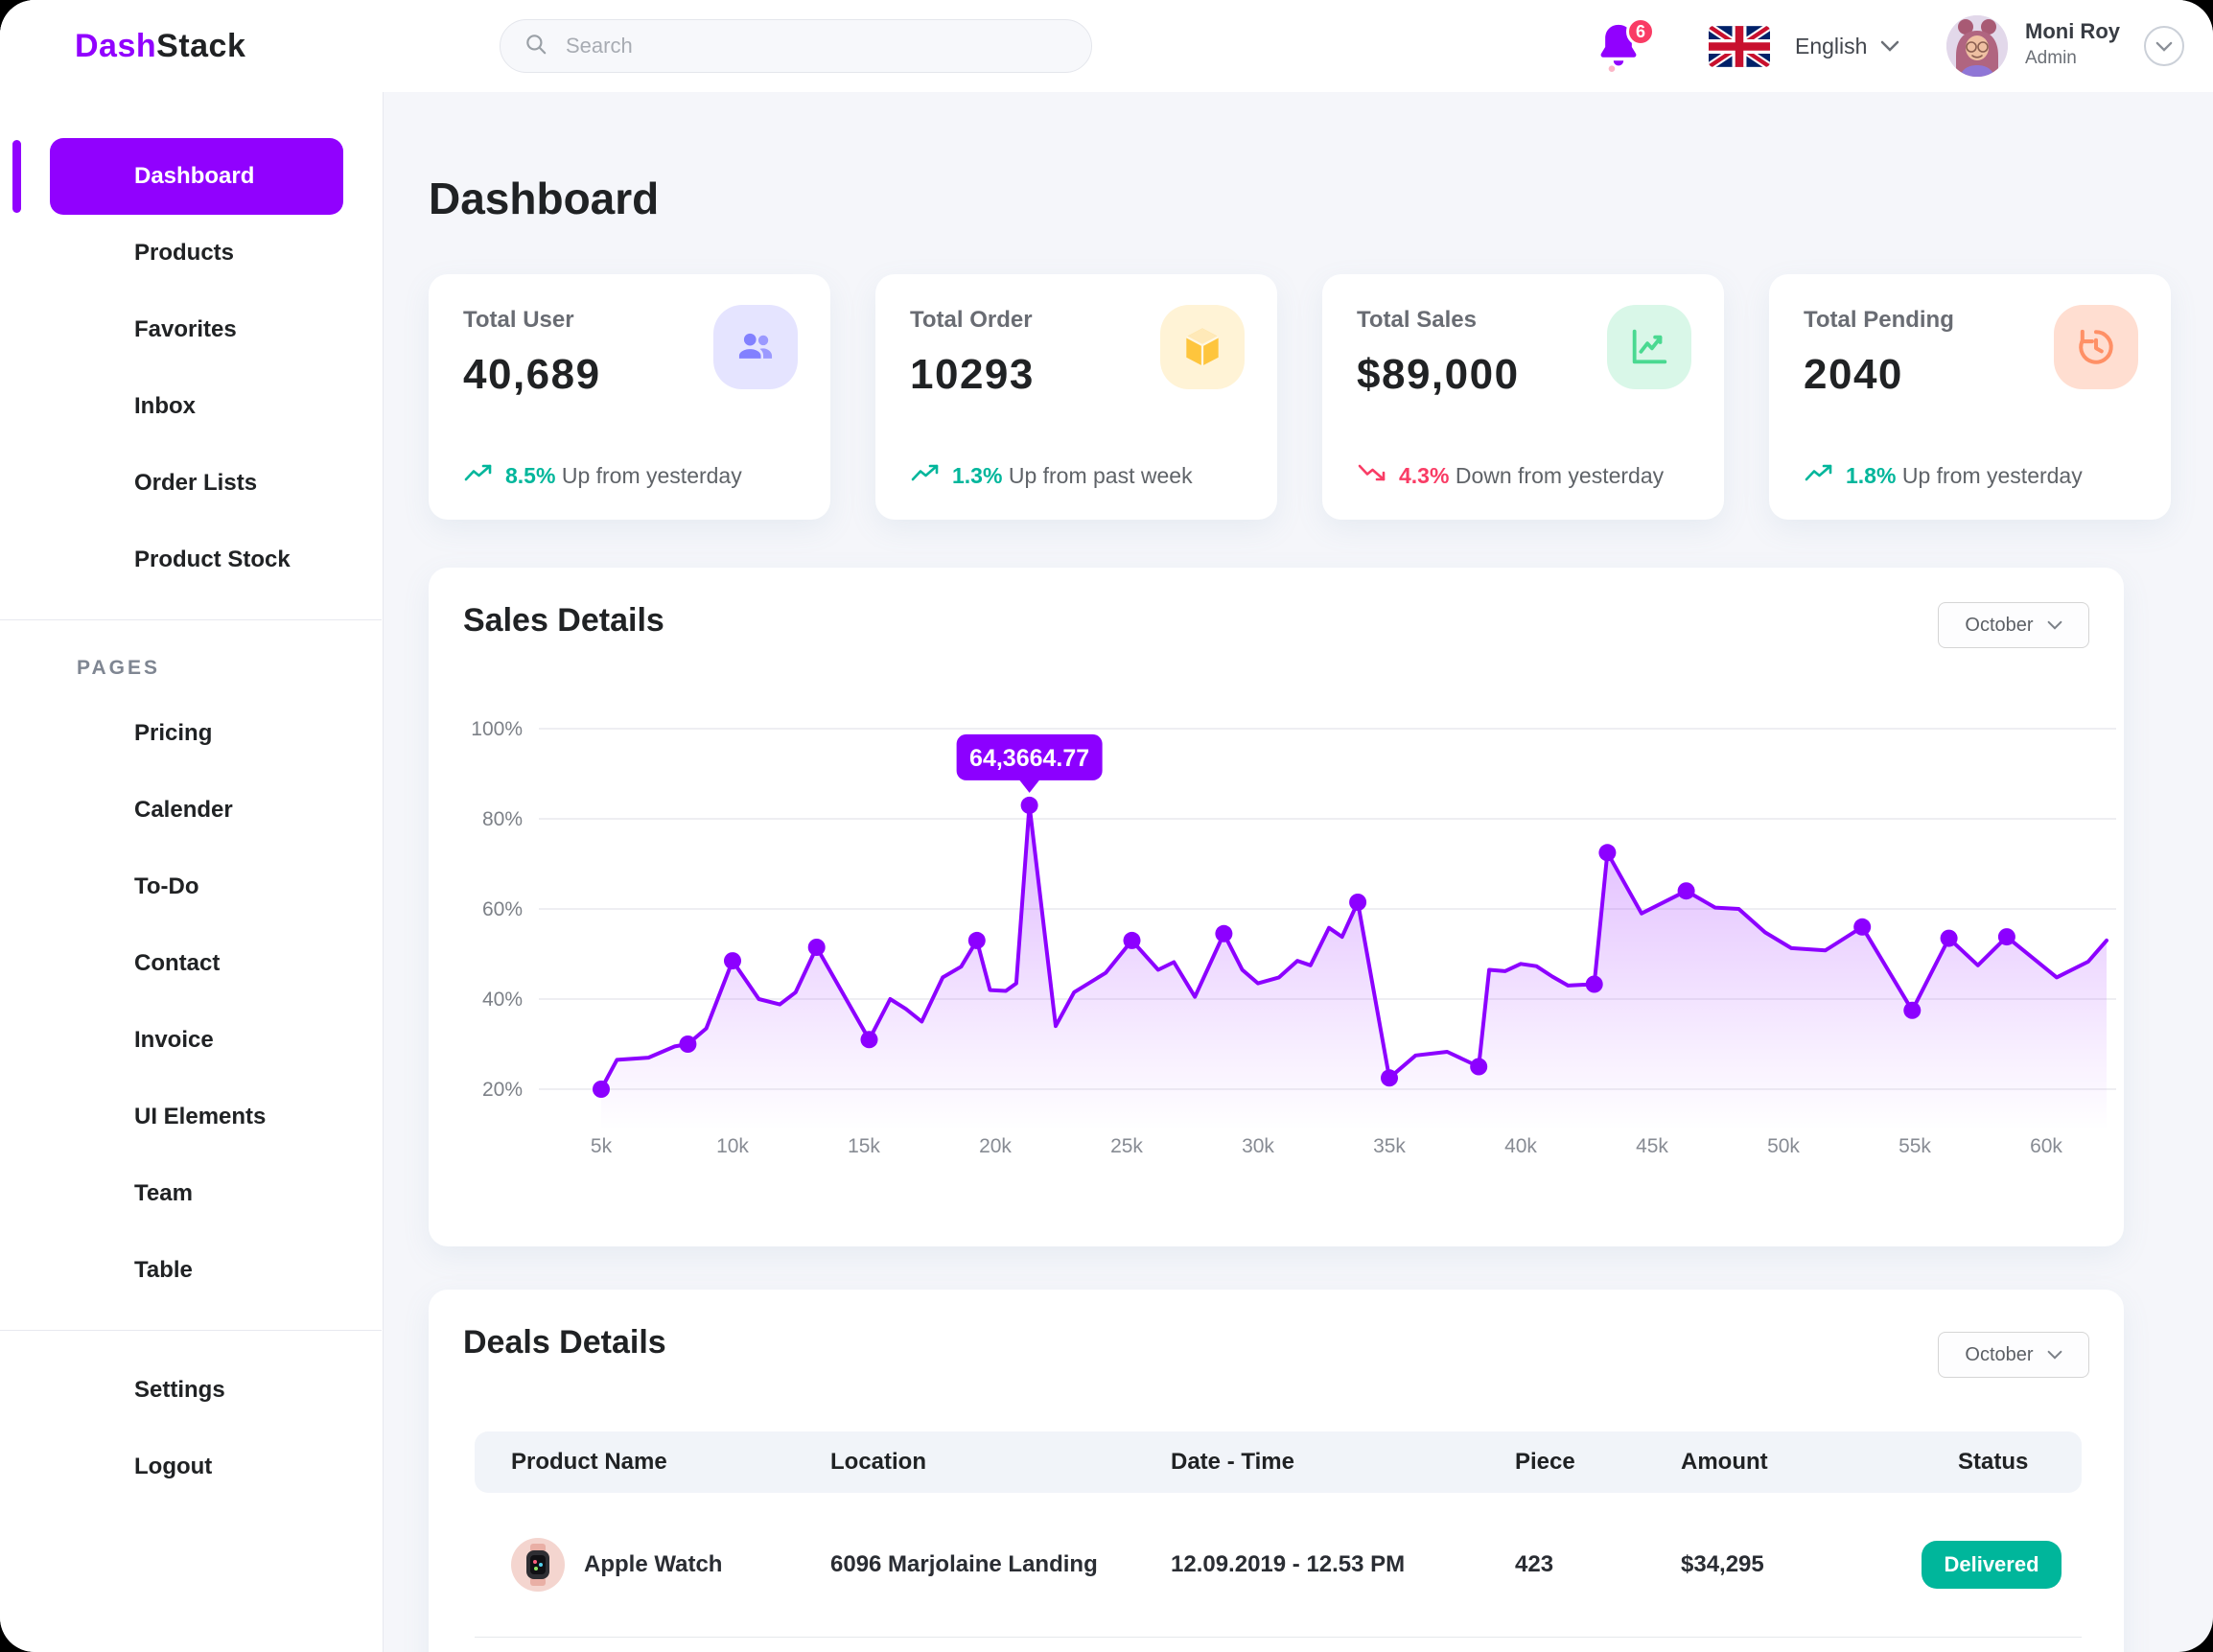  What do you see at coordinates (653, 1564) in the screenshot?
I see `cell-product-name: Apple Watch` at bounding box center [653, 1564].